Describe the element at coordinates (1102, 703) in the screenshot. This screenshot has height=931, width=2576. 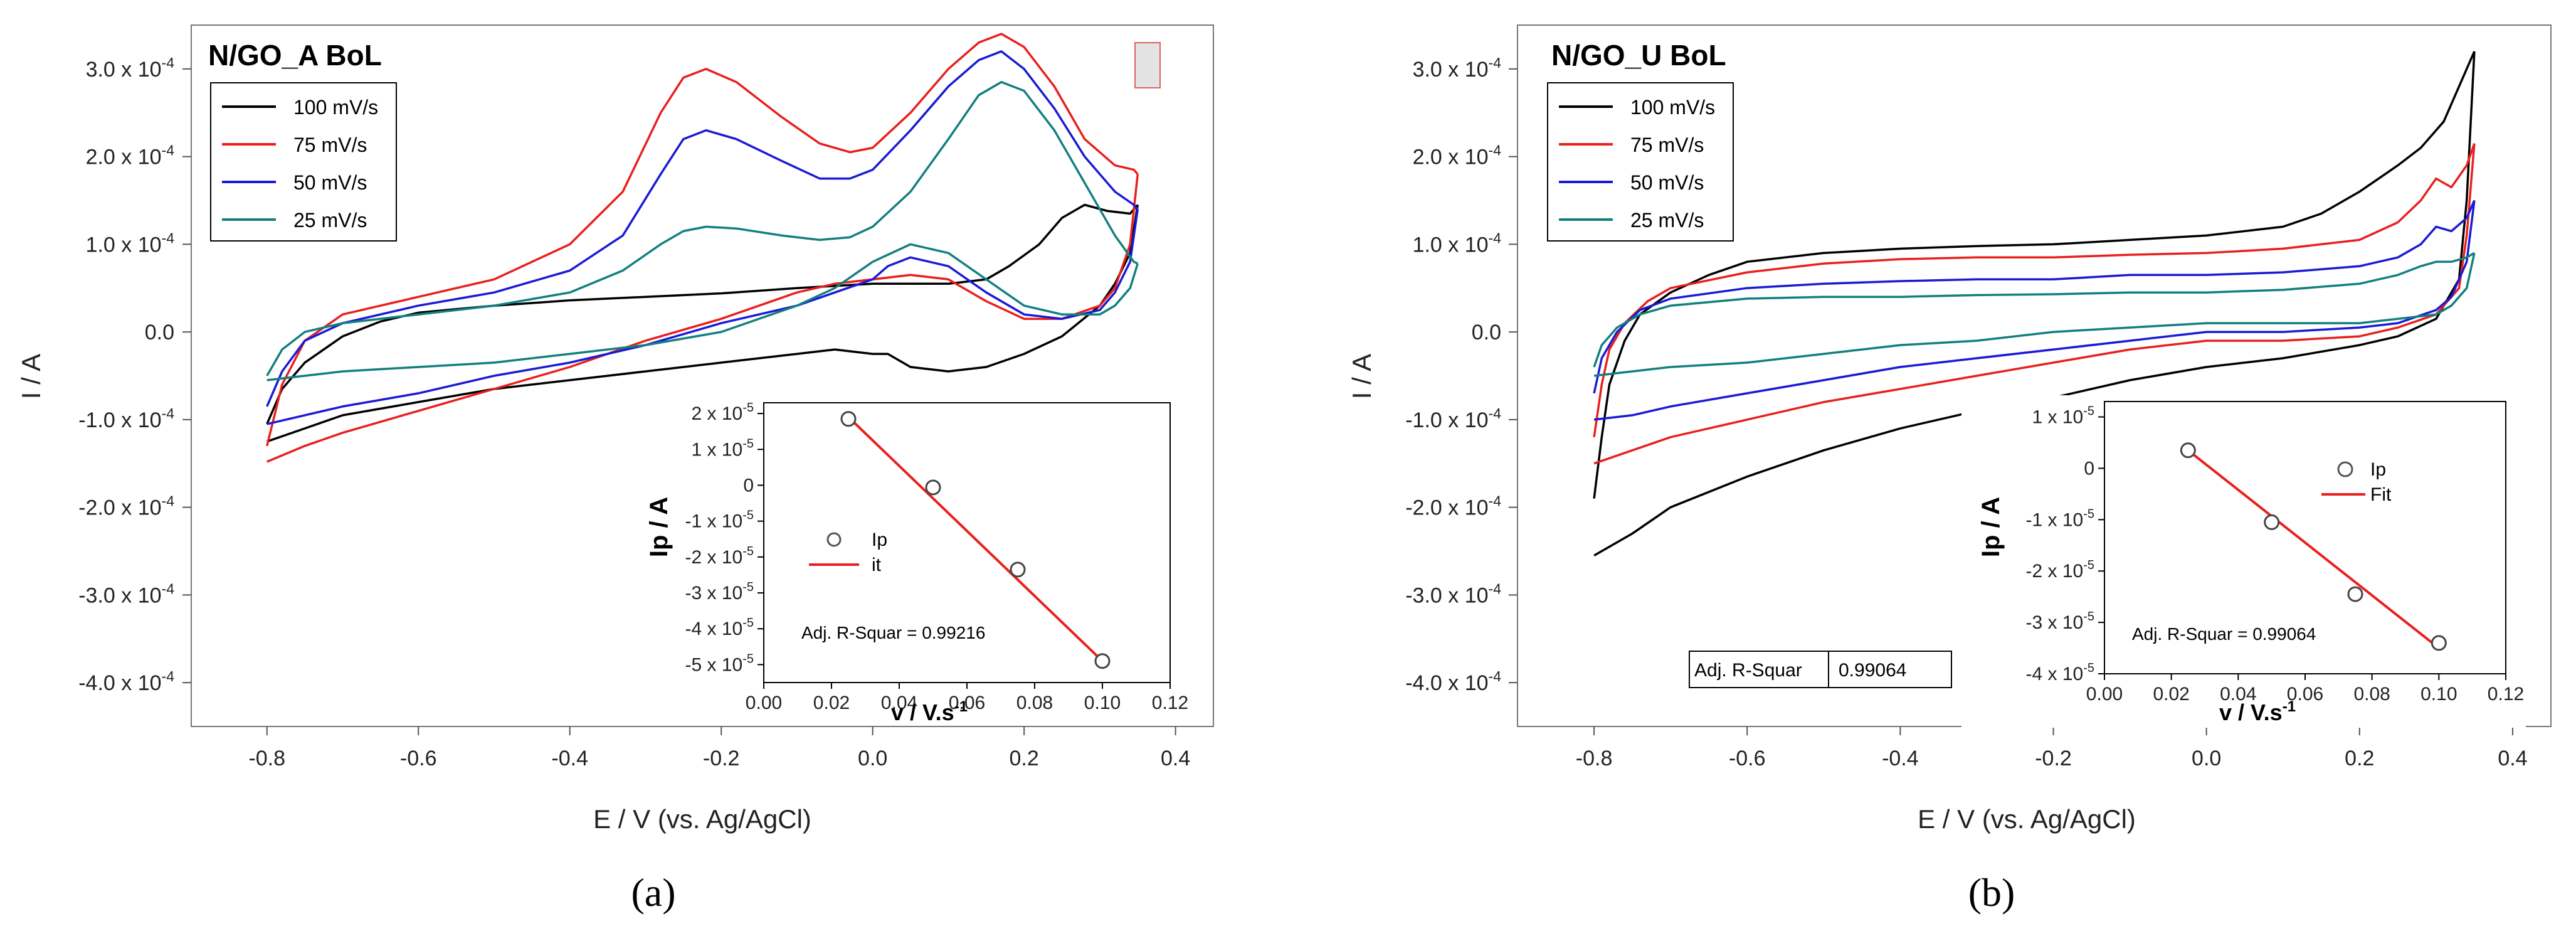
I see `inset-x-tick-label: 0.10` at that location.